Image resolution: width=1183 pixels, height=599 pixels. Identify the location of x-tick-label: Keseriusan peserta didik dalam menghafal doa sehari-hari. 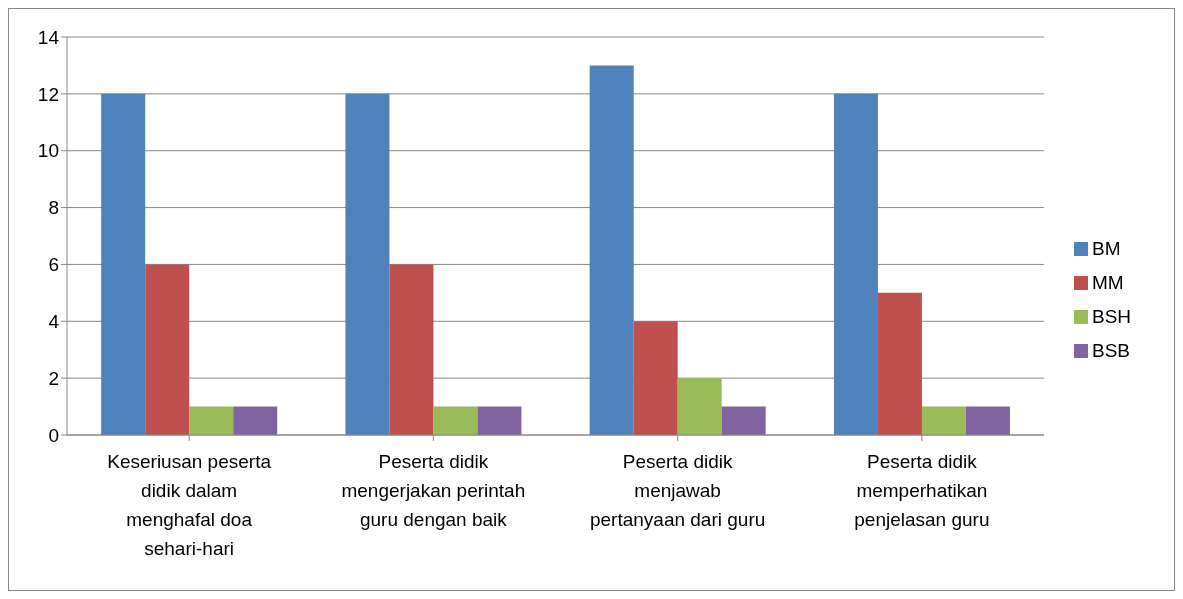
(189, 505).